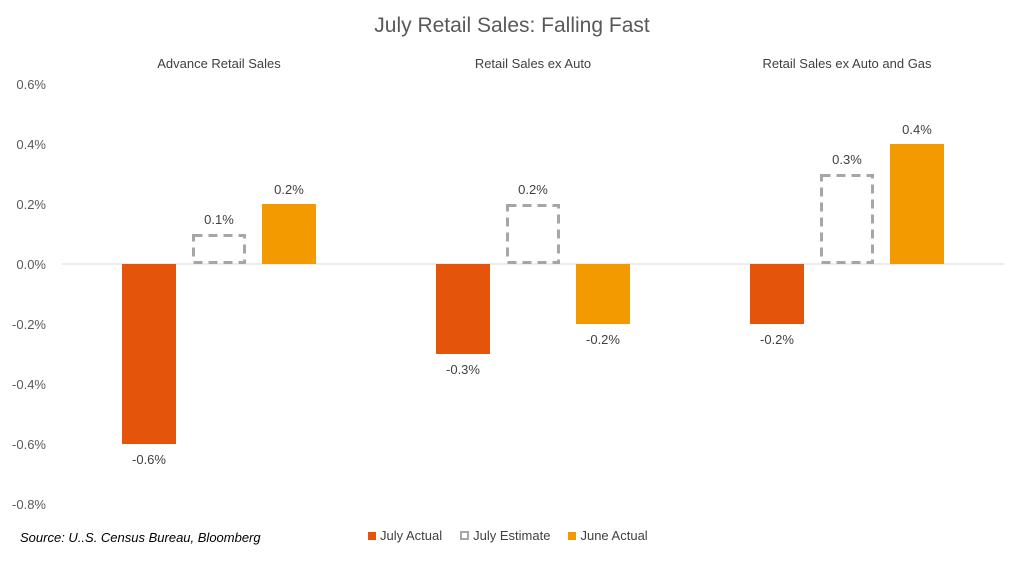 This screenshot has height=562, width=1024. What do you see at coordinates (463, 369) in the screenshot?
I see `data-label: -0.3%` at bounding box center [463, 369].